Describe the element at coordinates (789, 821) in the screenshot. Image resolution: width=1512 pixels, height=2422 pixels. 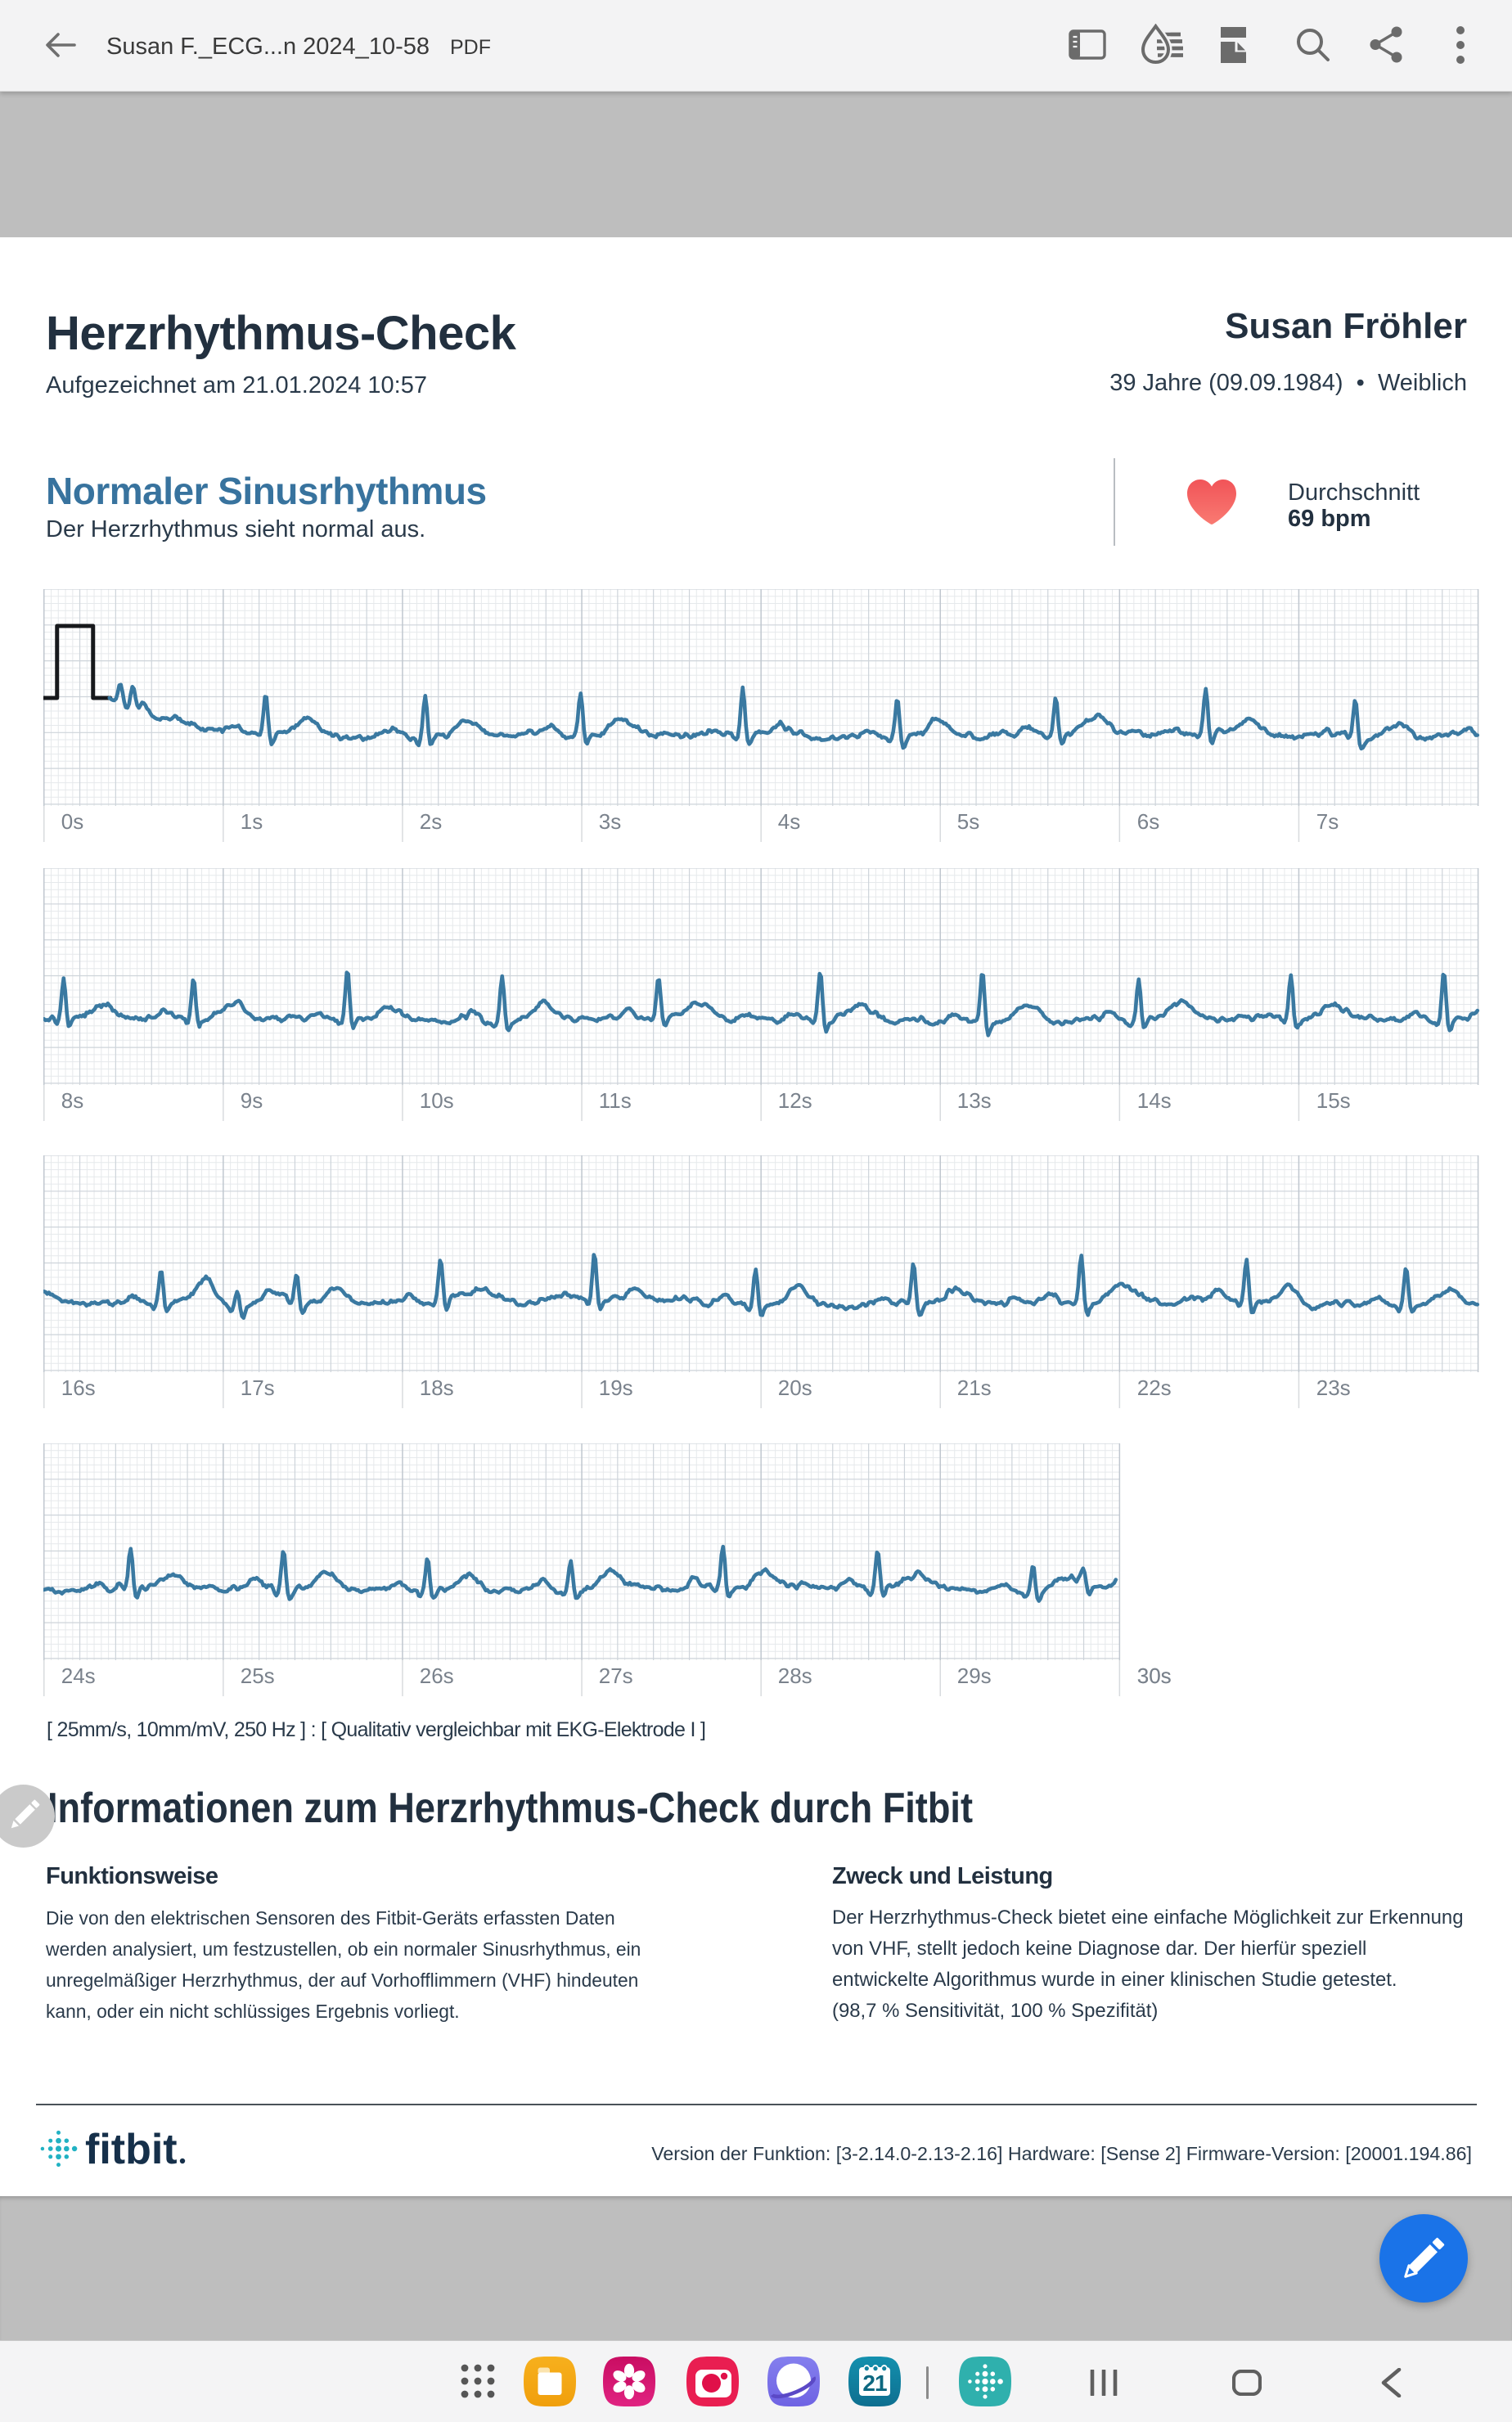
I see `svg-text: 4s` at that location.